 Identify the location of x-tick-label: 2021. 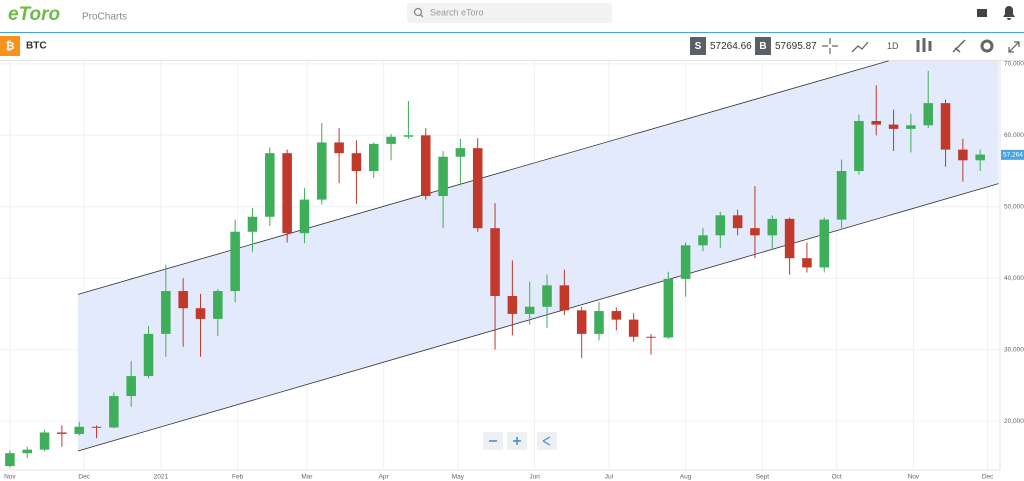
(161, 477).